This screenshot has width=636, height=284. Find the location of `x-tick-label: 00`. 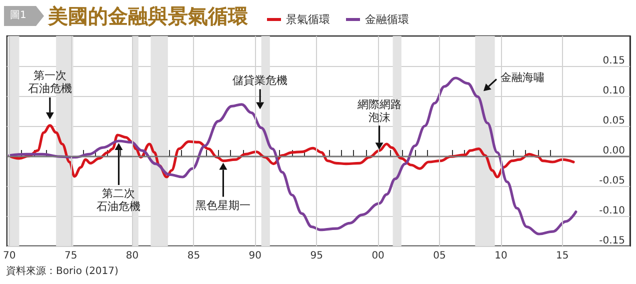

x-tick-label: 00 is located at coordinates (378, 256).